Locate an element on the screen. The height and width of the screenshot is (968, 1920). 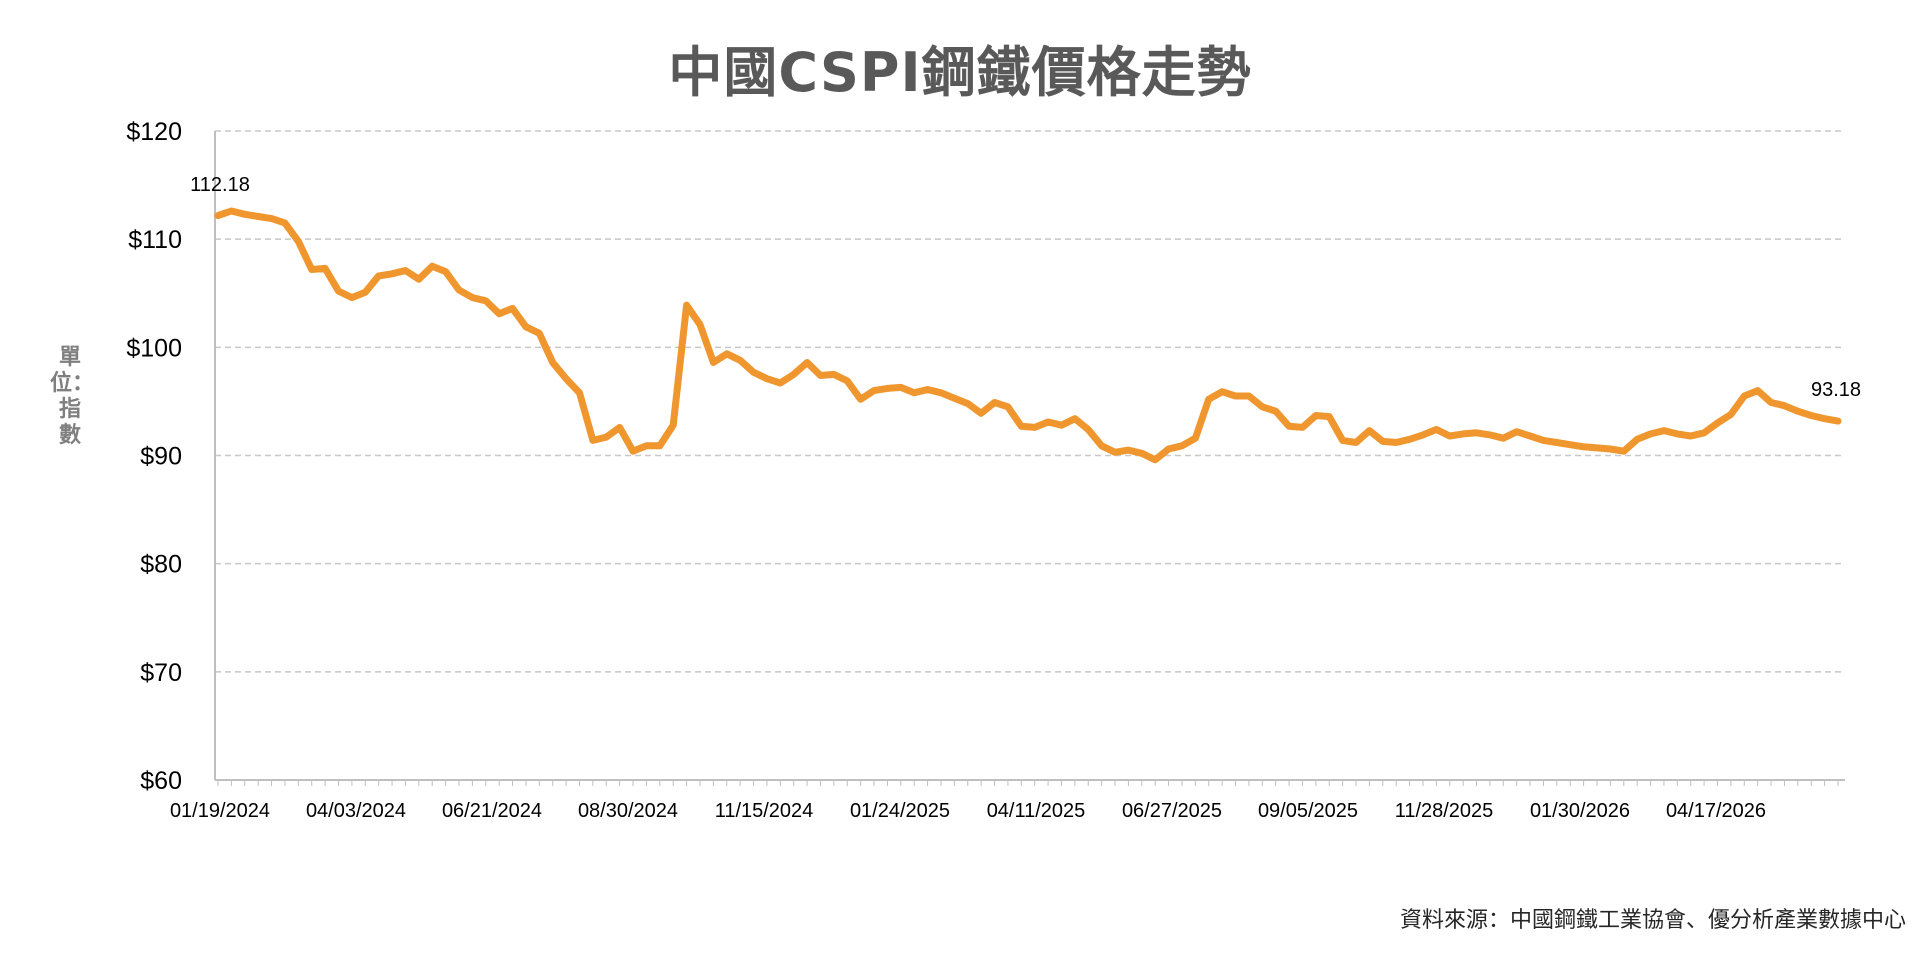
y-tick-label: $110 is located at coordinates (155, 240).